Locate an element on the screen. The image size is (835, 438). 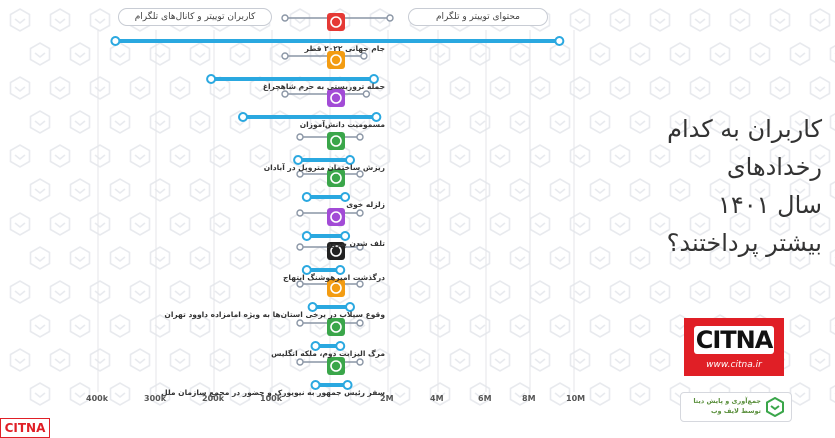
citna-small-logo: CITNA is located at coordinates (25, 428).